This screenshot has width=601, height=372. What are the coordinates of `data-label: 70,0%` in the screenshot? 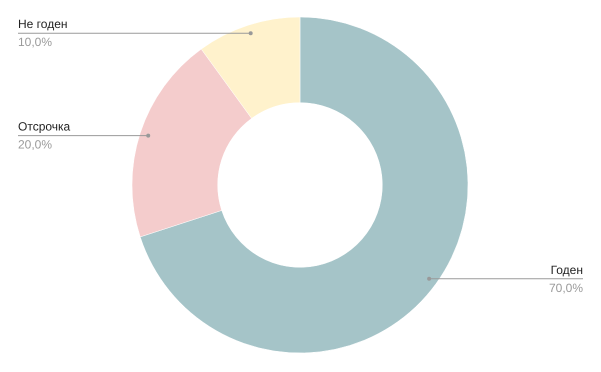 It's located at (566, 287).